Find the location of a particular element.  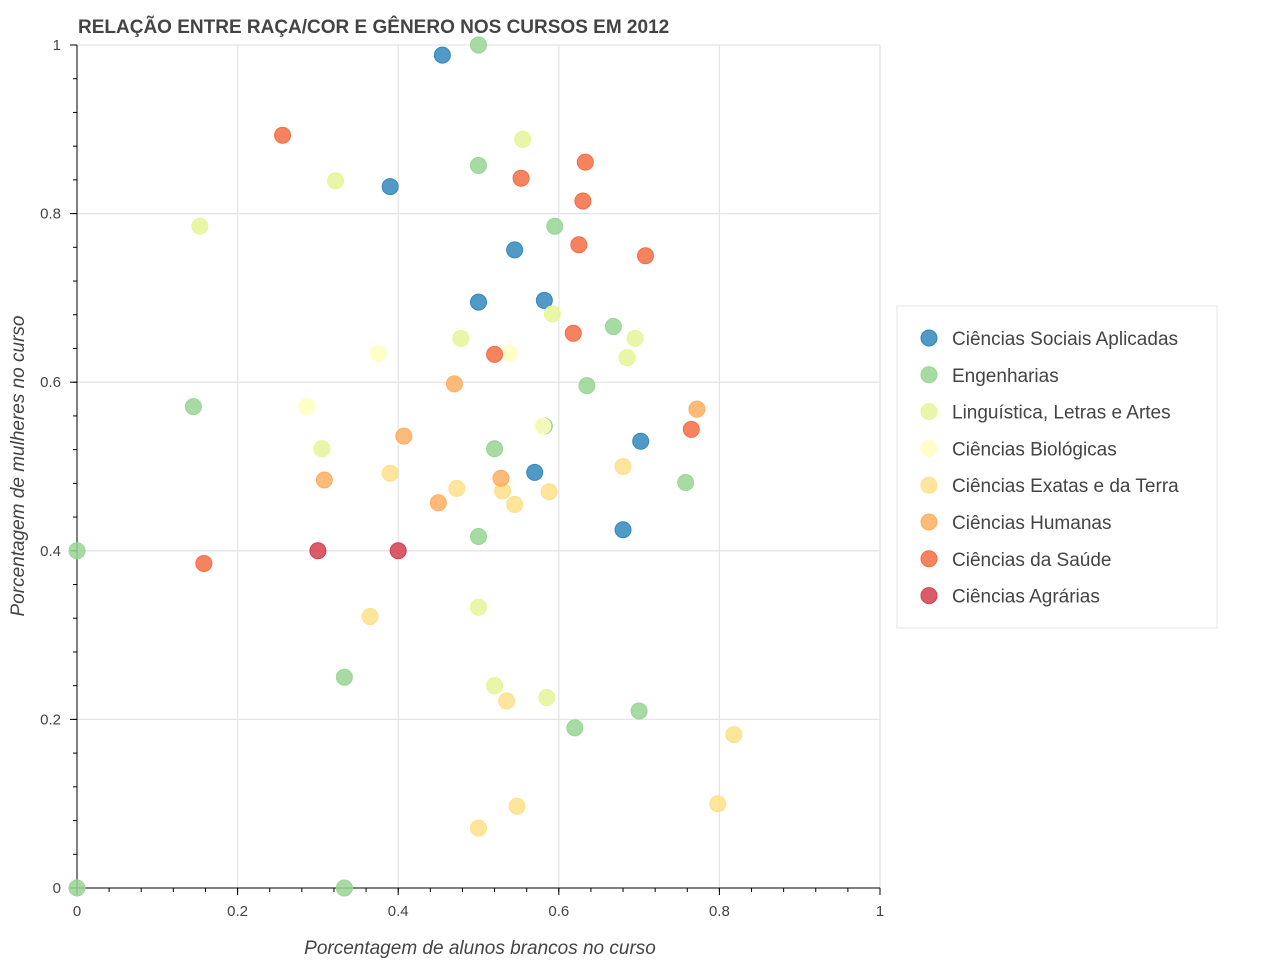

y-tick-label-3: 0.6 is located at coordinates (50, 382).